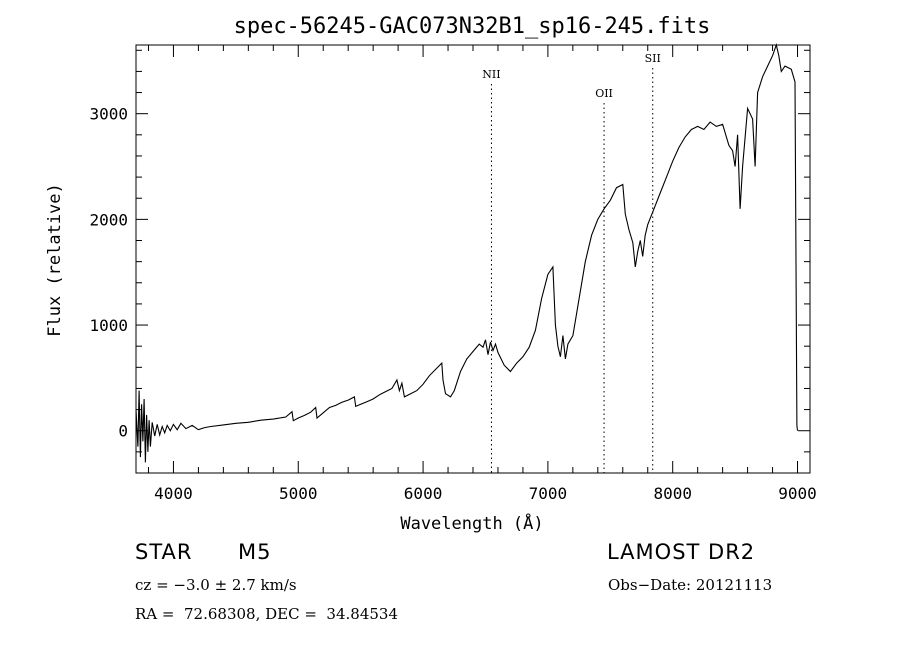 The image size is (900, 650). What do you see at coordinates (164, 552) in the screenshot?
I see `object-type: STAR` at bounding box center [164, 552].